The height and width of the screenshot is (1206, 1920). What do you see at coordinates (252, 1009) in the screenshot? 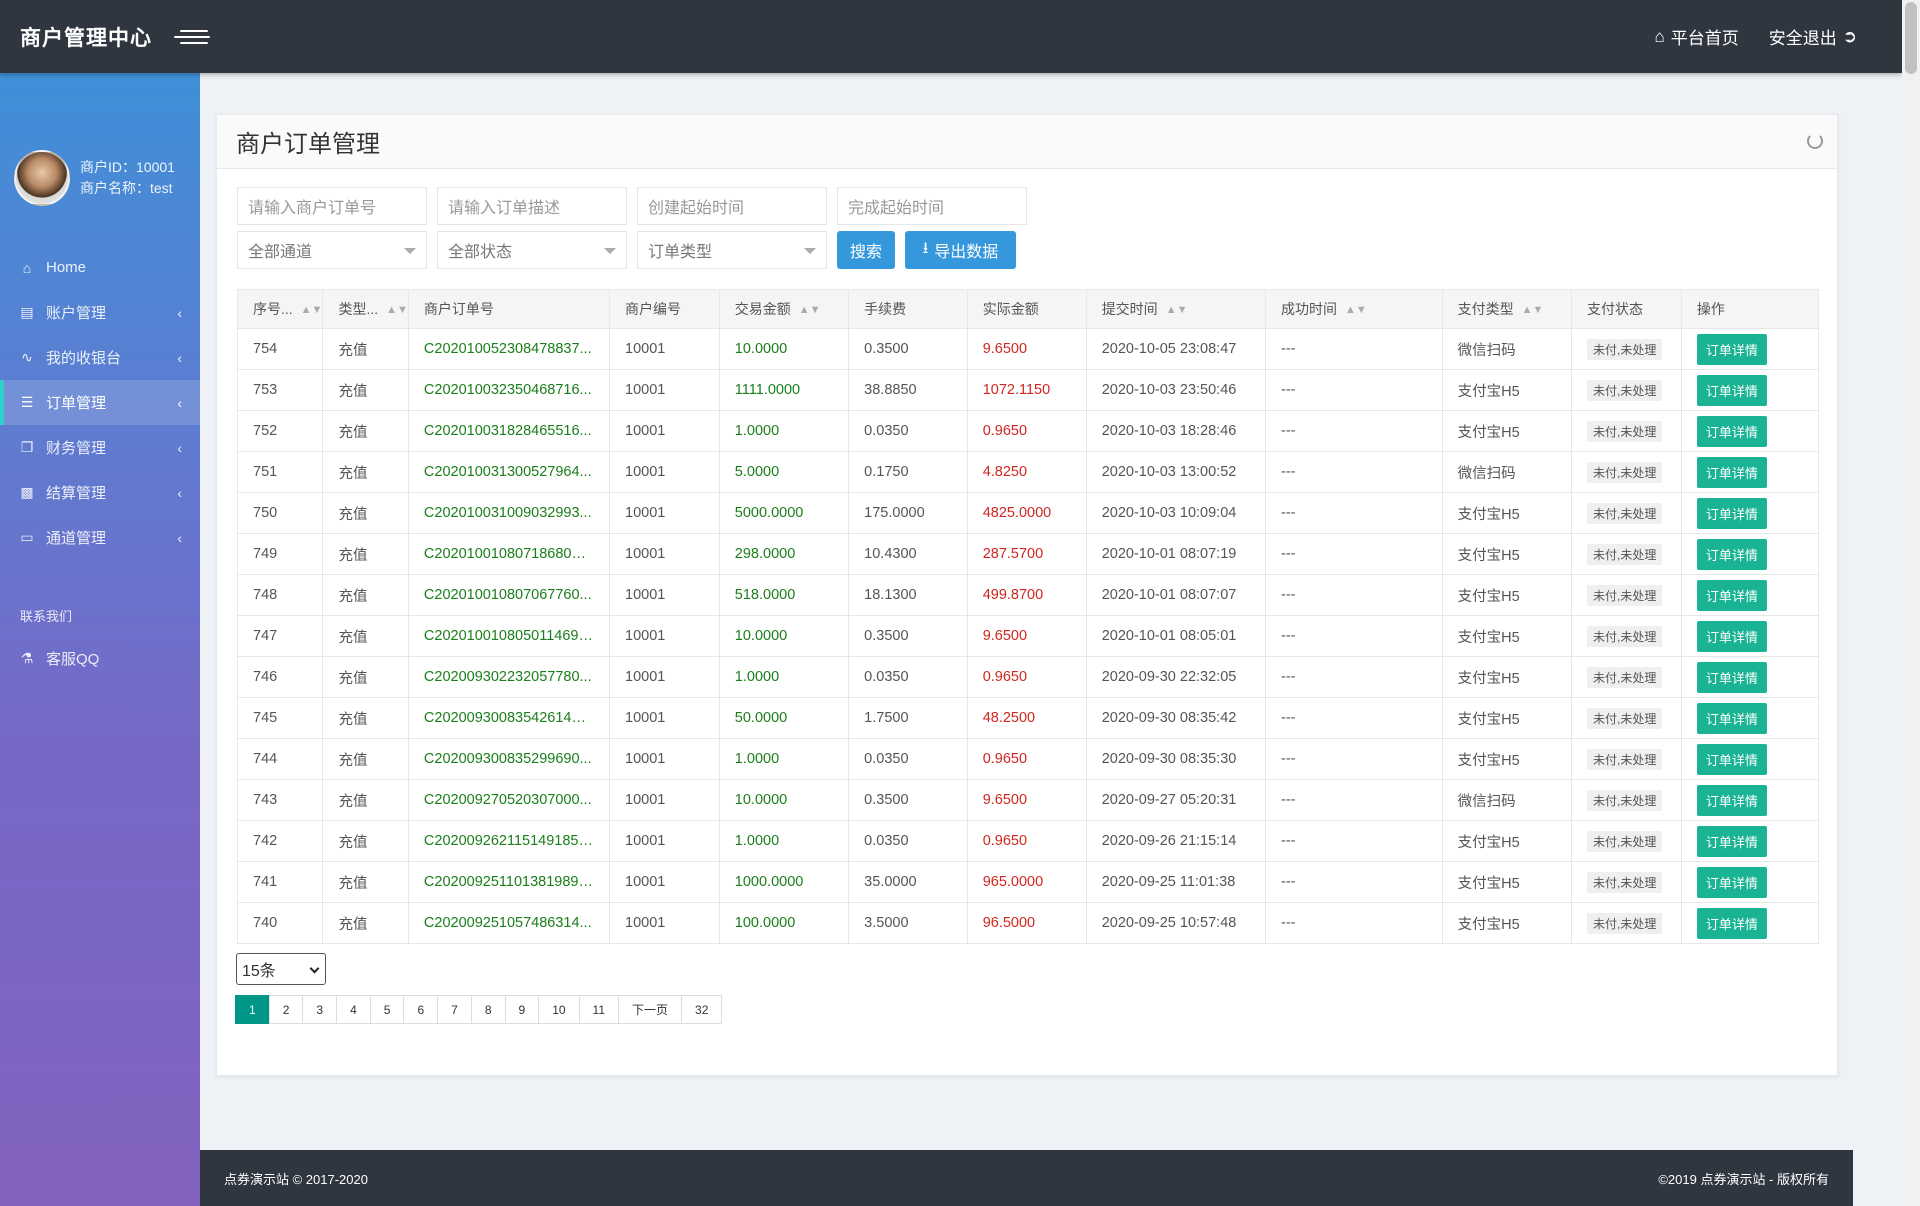
I see `page-button: 1` at bounding box center [252, 1009].